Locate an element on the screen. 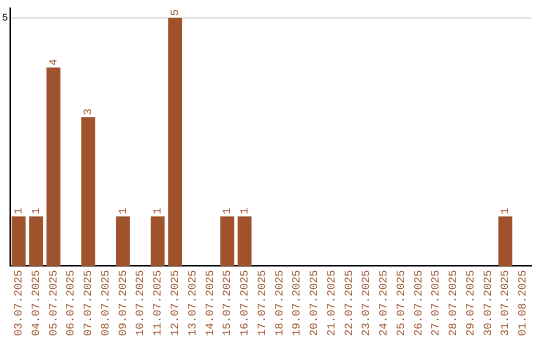 The height and width of the screenshot is (340, 540). x-tick-label: 12.07.2025 is located at coordinates (176, 303).